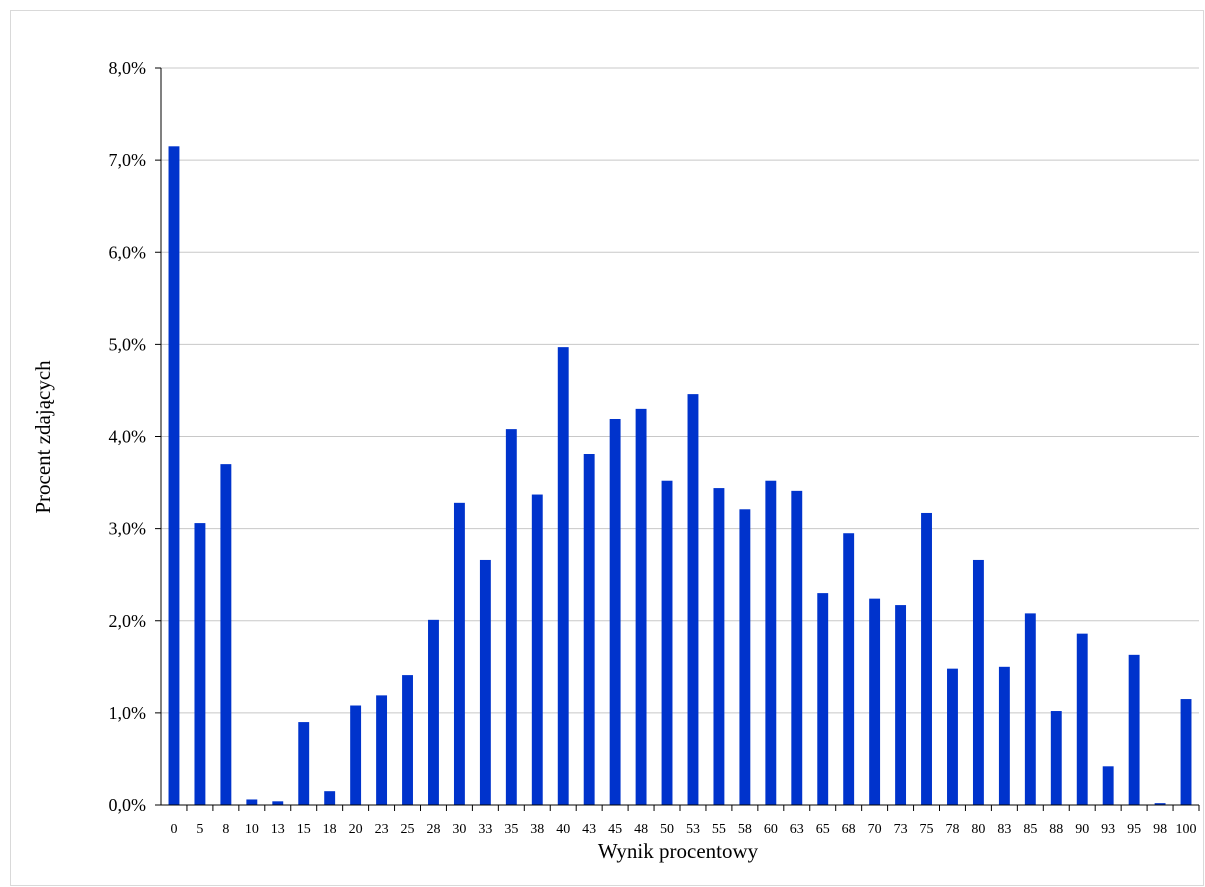  What do you see at coordinates (901, 829) in the screenshot?
I see `x-tick-label: 73` at bounding box center [901, 829].